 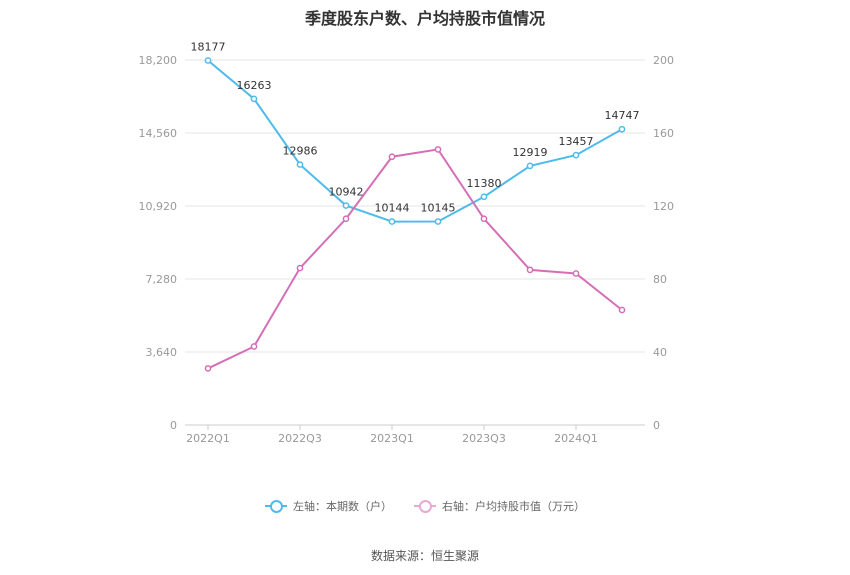 What do you see at coordinates (415, 141) in the screenshot?
I see `series-line-left` at bounding box center [415, 141].